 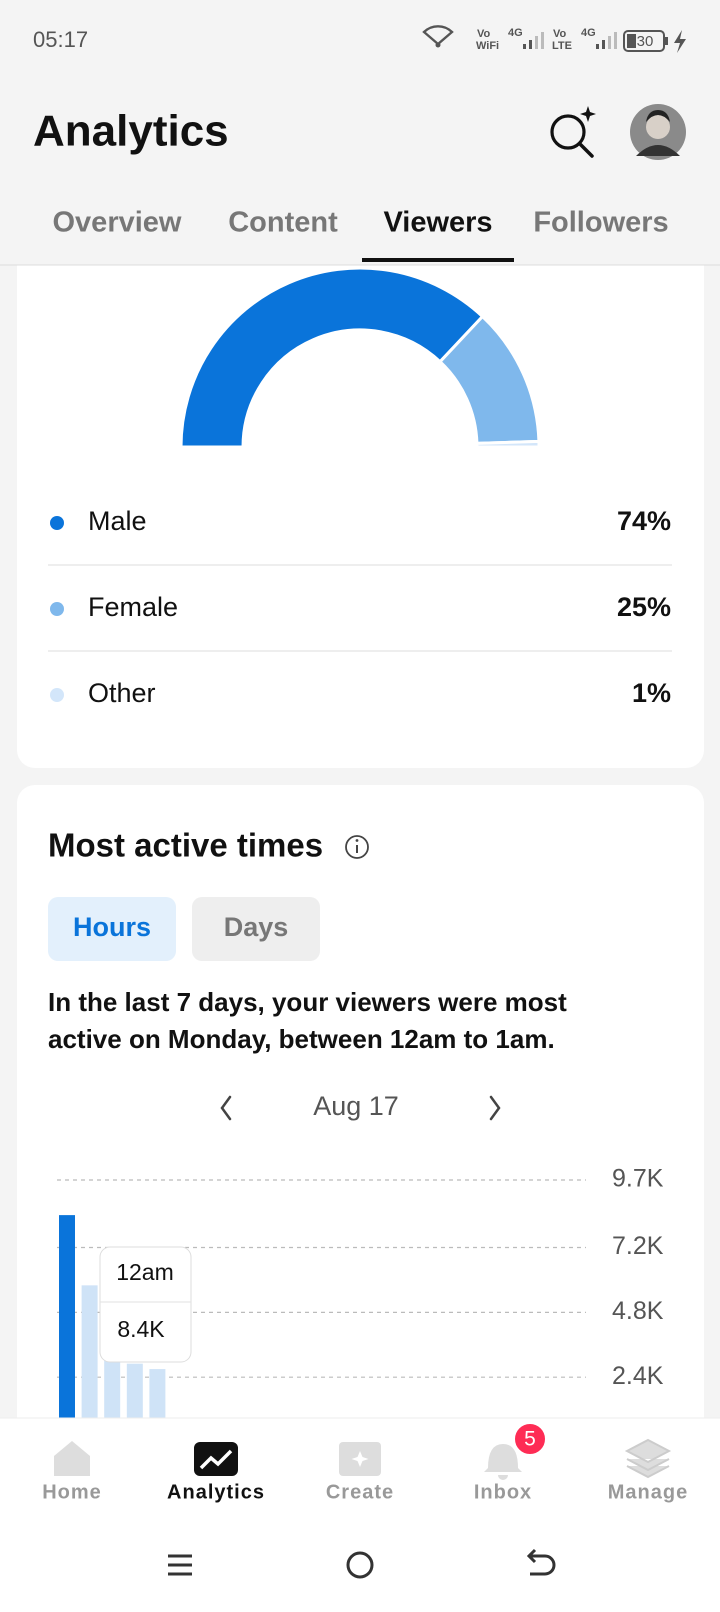 What do you see at coordinates (638, 1311) in the screenshot?
I see `y-tick-label: 4.8K` at bounding box center [638, 1311].